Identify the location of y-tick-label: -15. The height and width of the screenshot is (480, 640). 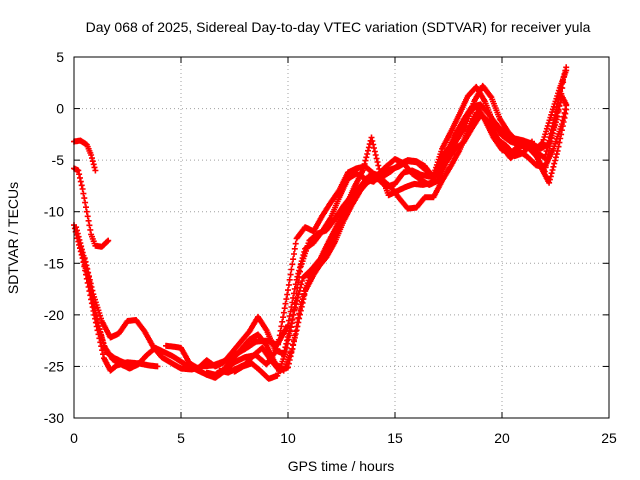
(54, 263).